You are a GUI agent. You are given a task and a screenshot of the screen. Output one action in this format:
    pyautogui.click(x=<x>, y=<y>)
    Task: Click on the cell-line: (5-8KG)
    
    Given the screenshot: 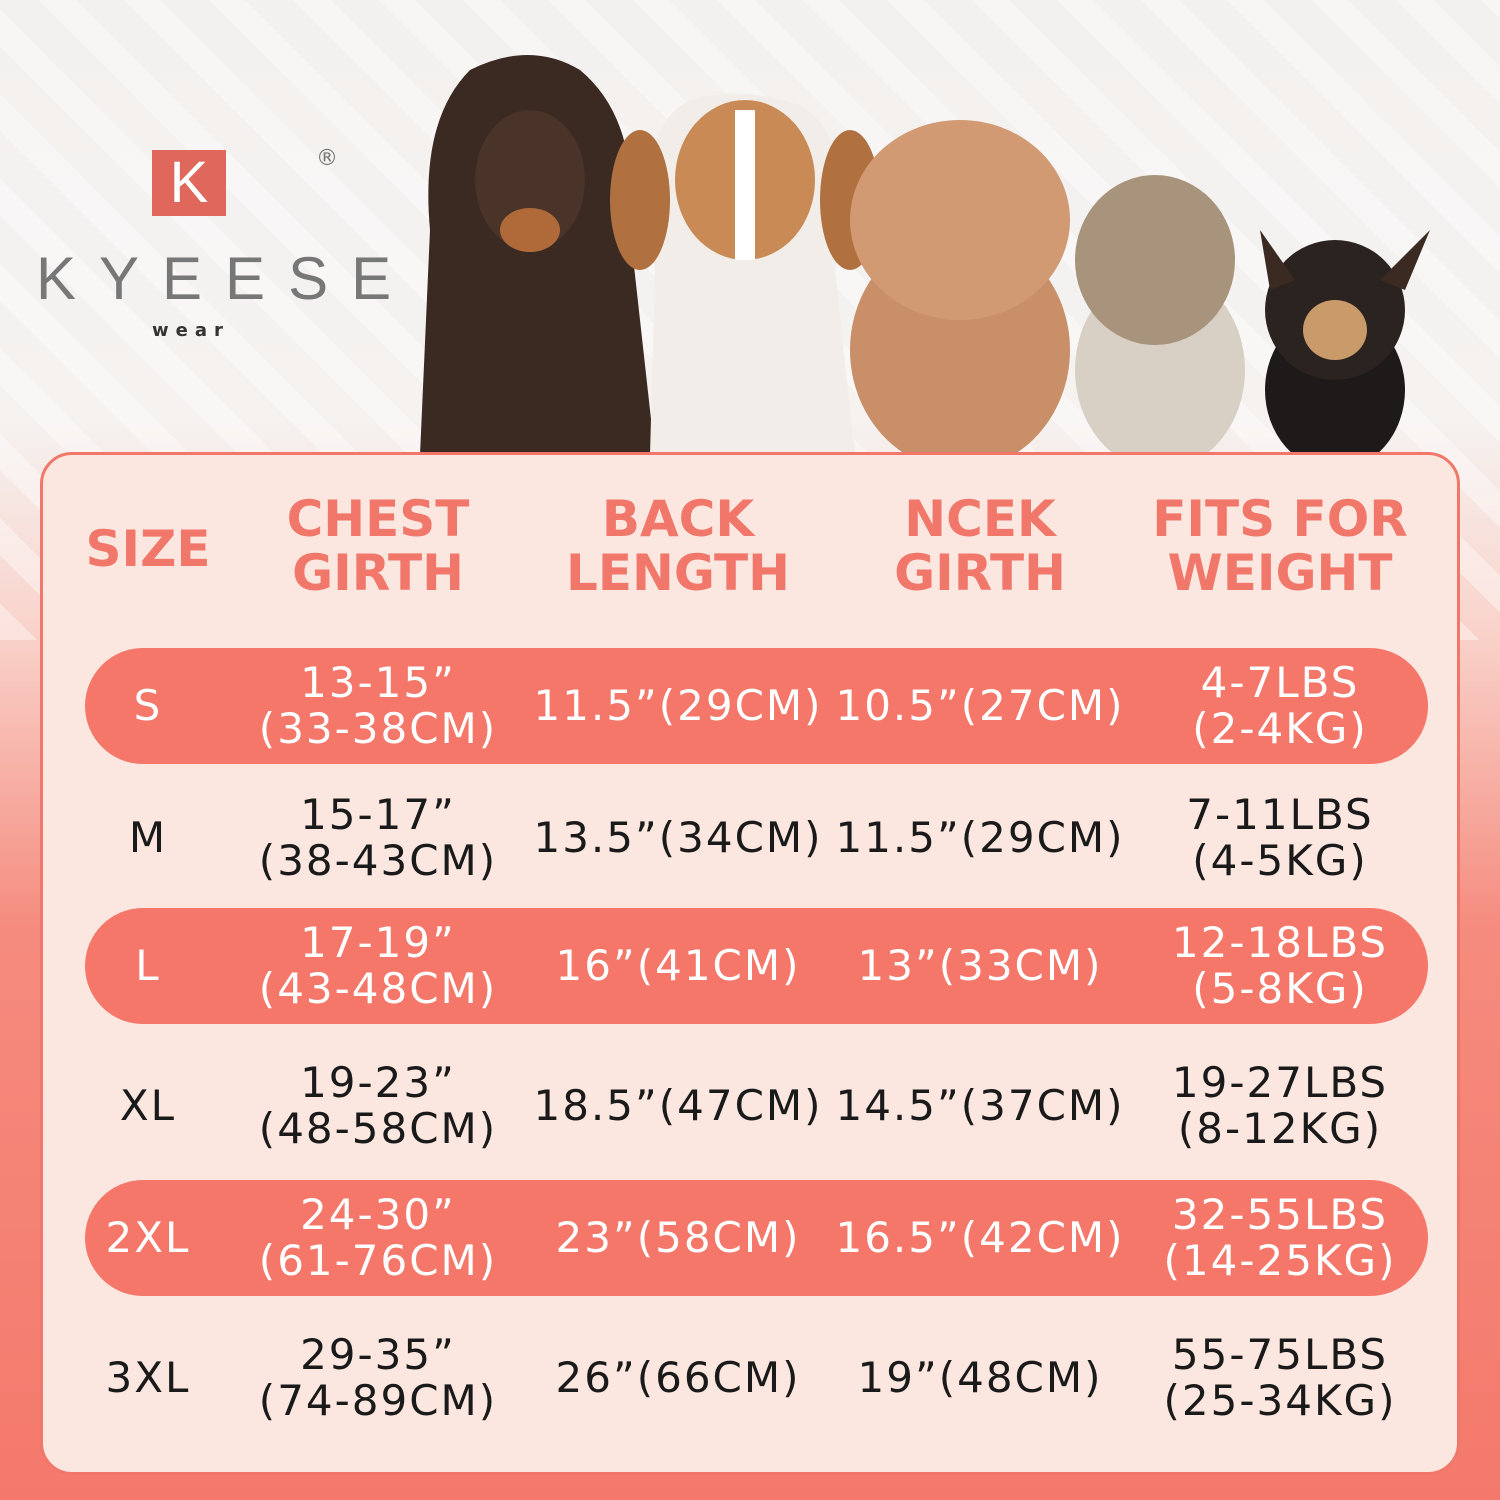 What is the action you would take?
    pyautogui.click(x=1280, y=988)
    